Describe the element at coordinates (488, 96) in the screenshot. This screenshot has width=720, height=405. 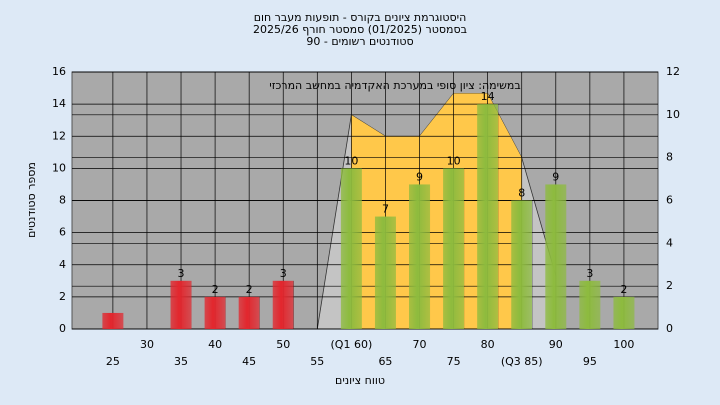
I see `data-label: 14` at that location.